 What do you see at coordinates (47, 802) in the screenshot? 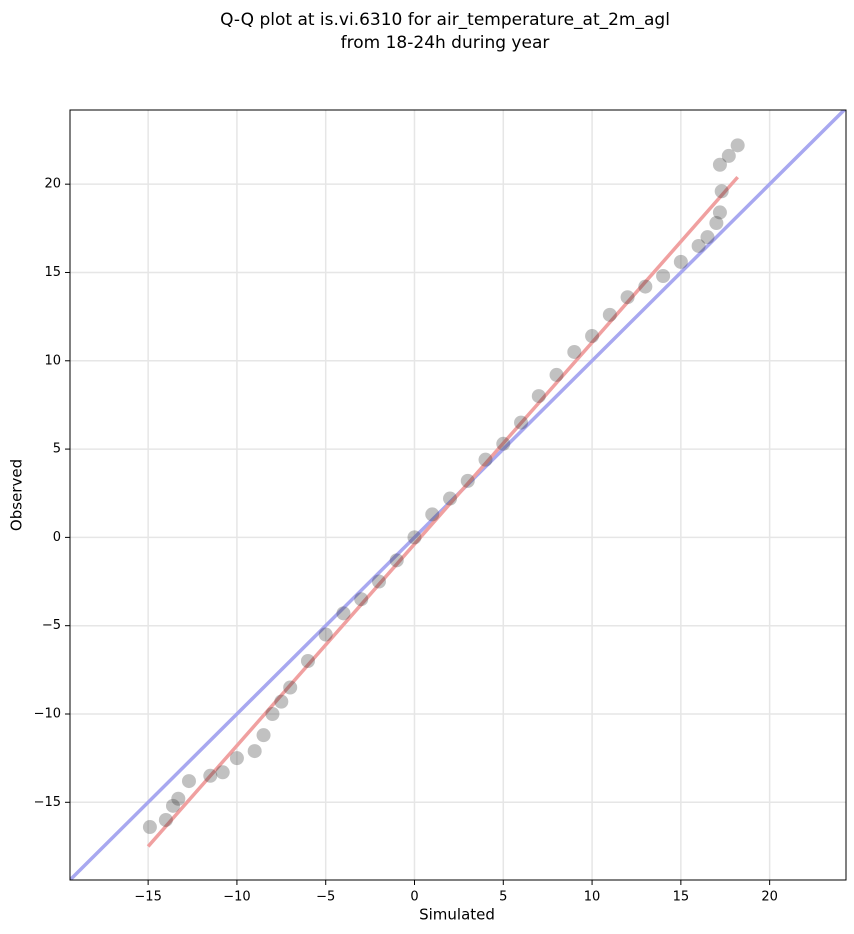
I see `y-tick-label: −15` at bounding box center [47, 802].